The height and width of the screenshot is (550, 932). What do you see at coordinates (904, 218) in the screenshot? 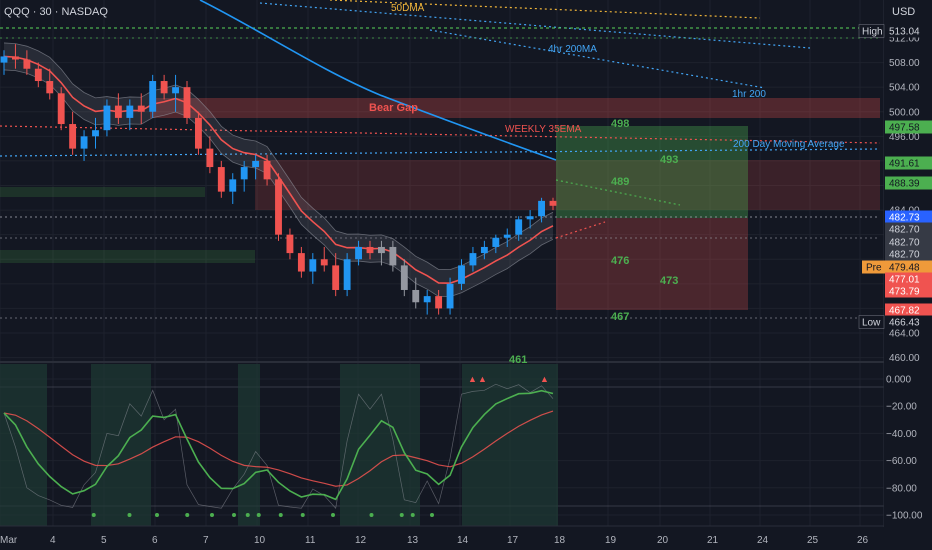
I see `svg-text: 482.73` at bounding box center [904, 218].